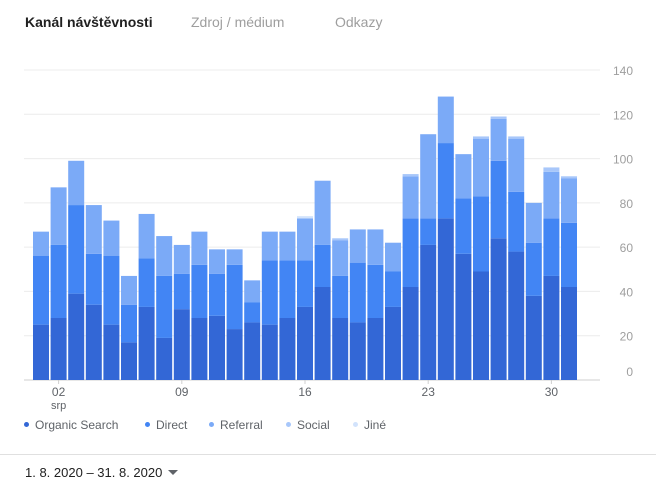 The image size is (656, 488). What do you see at coordinates (94, 472) in the screenshot?
I see `date-range-label: 1. 8. 2020 – 31. 8. 2020` at bounding box center [94, 472].